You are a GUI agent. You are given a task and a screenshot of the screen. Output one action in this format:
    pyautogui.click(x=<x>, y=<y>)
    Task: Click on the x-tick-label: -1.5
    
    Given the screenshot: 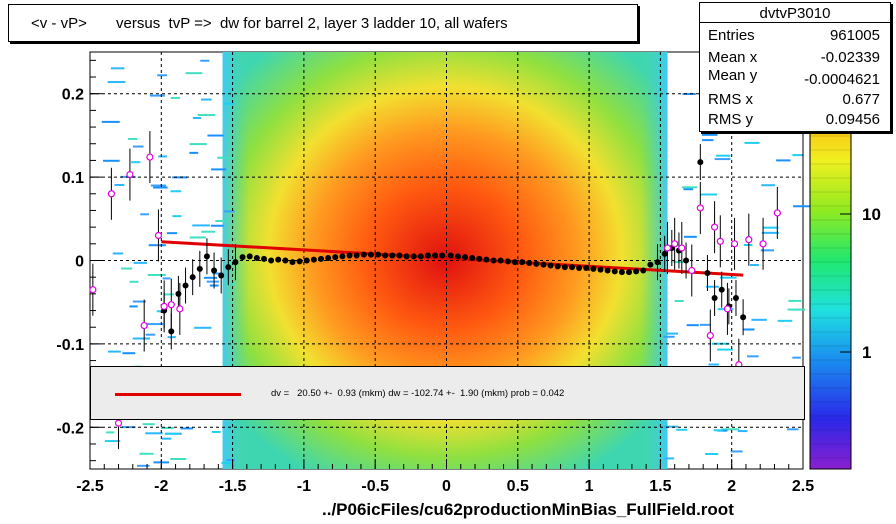 What is the action you would take?
    pyautogui.click(x=233, y=486)
    